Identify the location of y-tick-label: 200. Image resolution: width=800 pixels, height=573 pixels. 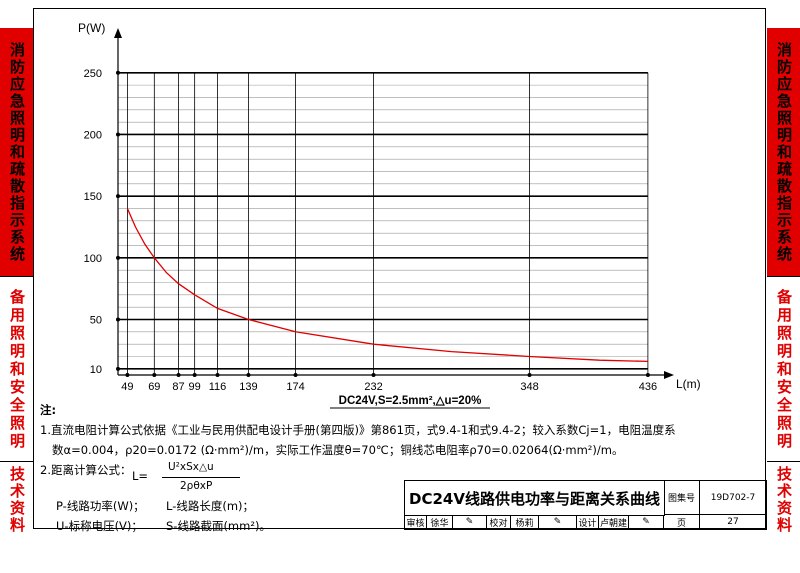
(93, 135).